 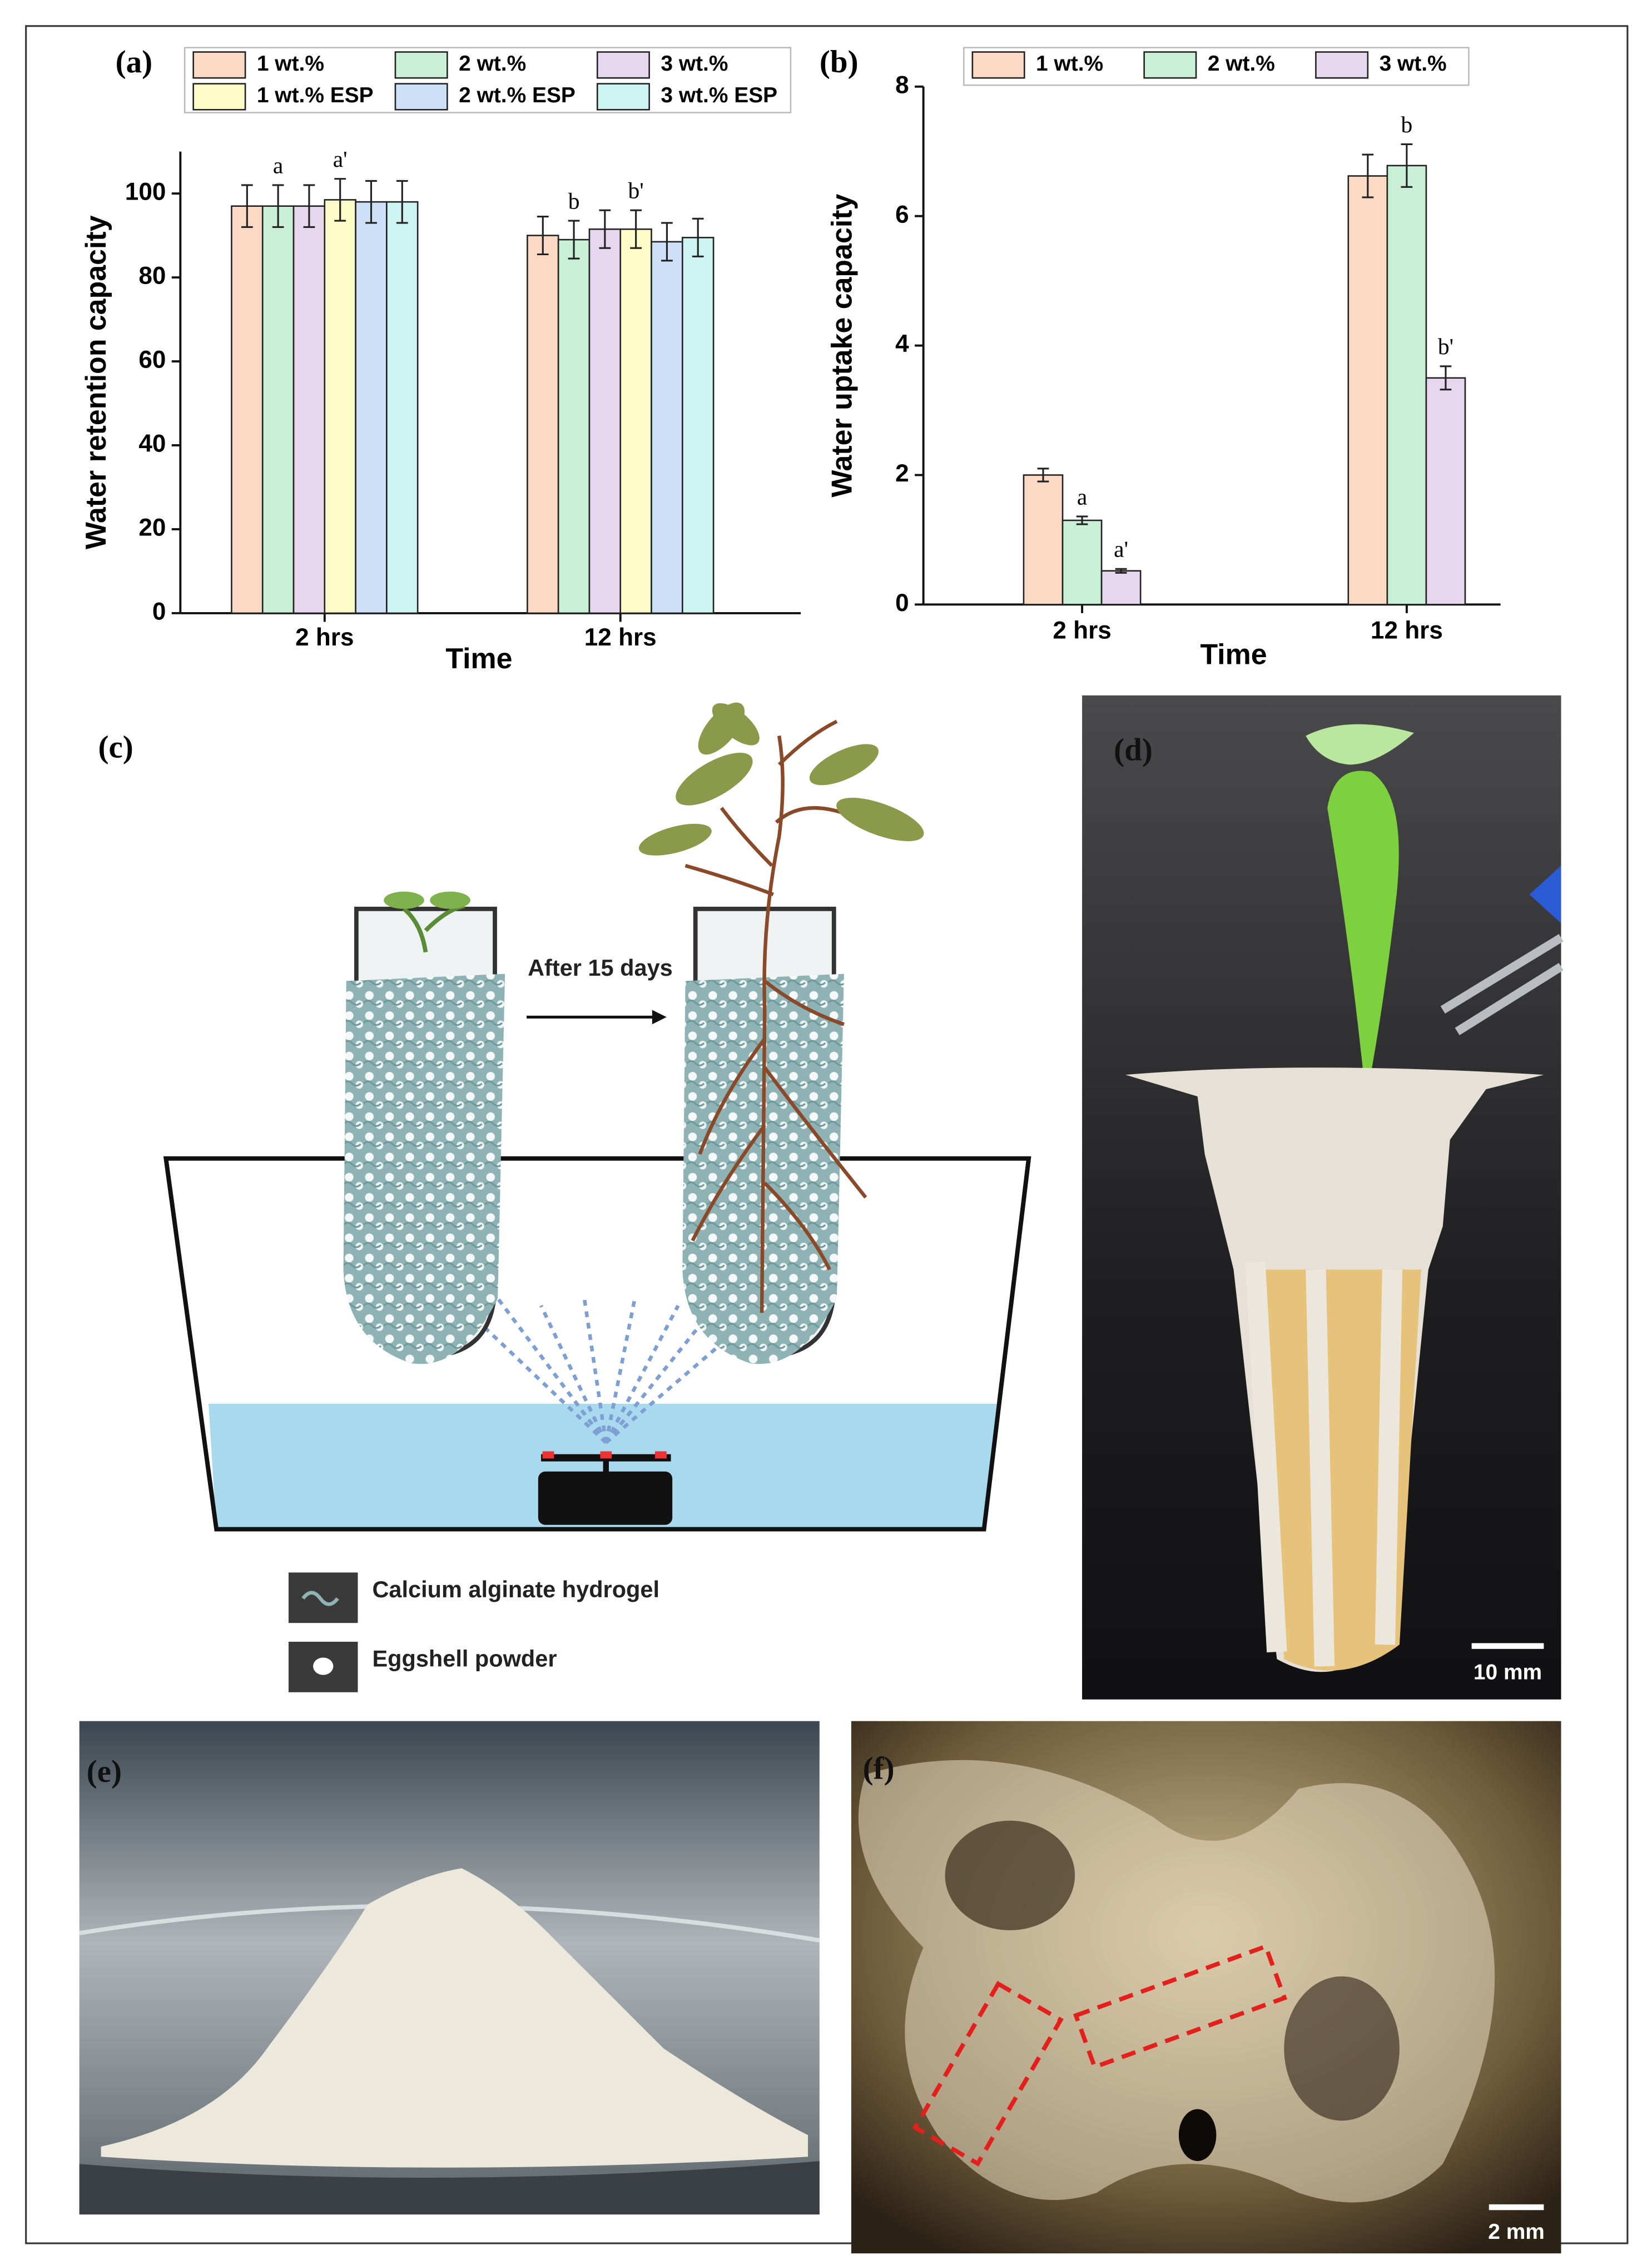 I want to click on y-tick-label: 8, so click(x=902, y=84).